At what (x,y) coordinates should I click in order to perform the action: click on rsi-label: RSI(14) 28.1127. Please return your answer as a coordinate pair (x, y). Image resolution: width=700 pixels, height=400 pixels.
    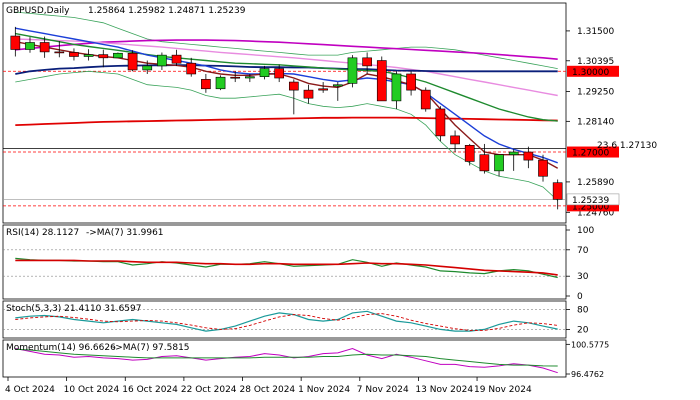
    Looking at the image, I should click on (42, 233).